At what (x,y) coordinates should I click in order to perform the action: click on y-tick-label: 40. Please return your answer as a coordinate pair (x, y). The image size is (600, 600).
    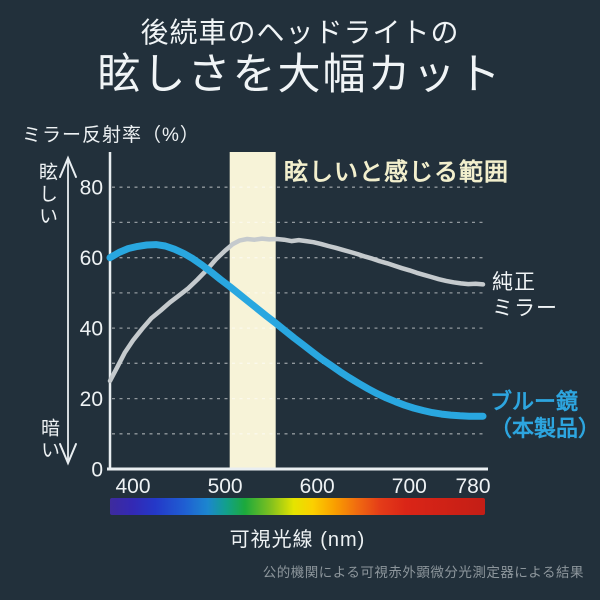
    Looking at the image, I should click on (91, 329).